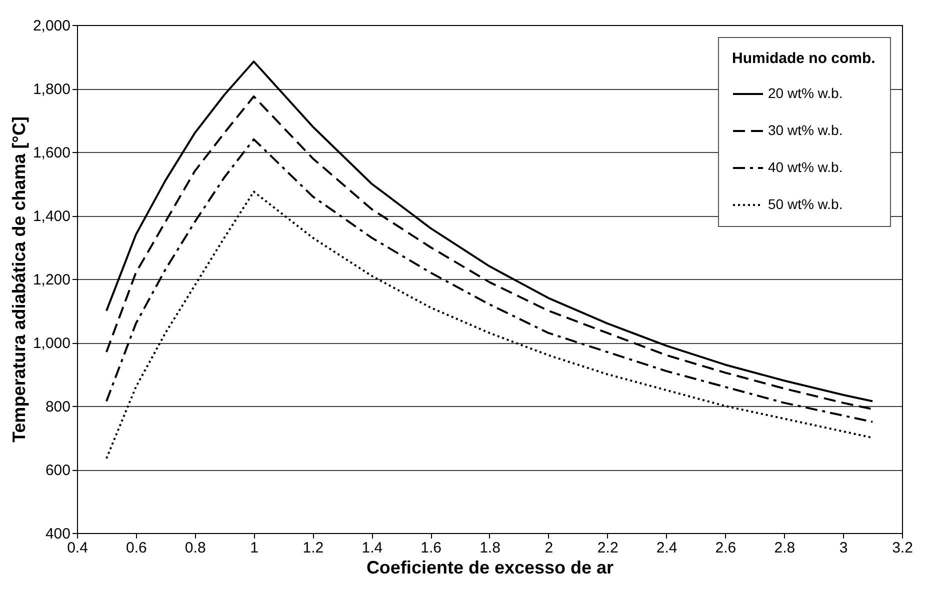 Image resolution: width=936 pixels, height=590 pixels. Describe the element at coordinates (549, 548) in the screenshot. I see `x-tick-label: 2` at that location.